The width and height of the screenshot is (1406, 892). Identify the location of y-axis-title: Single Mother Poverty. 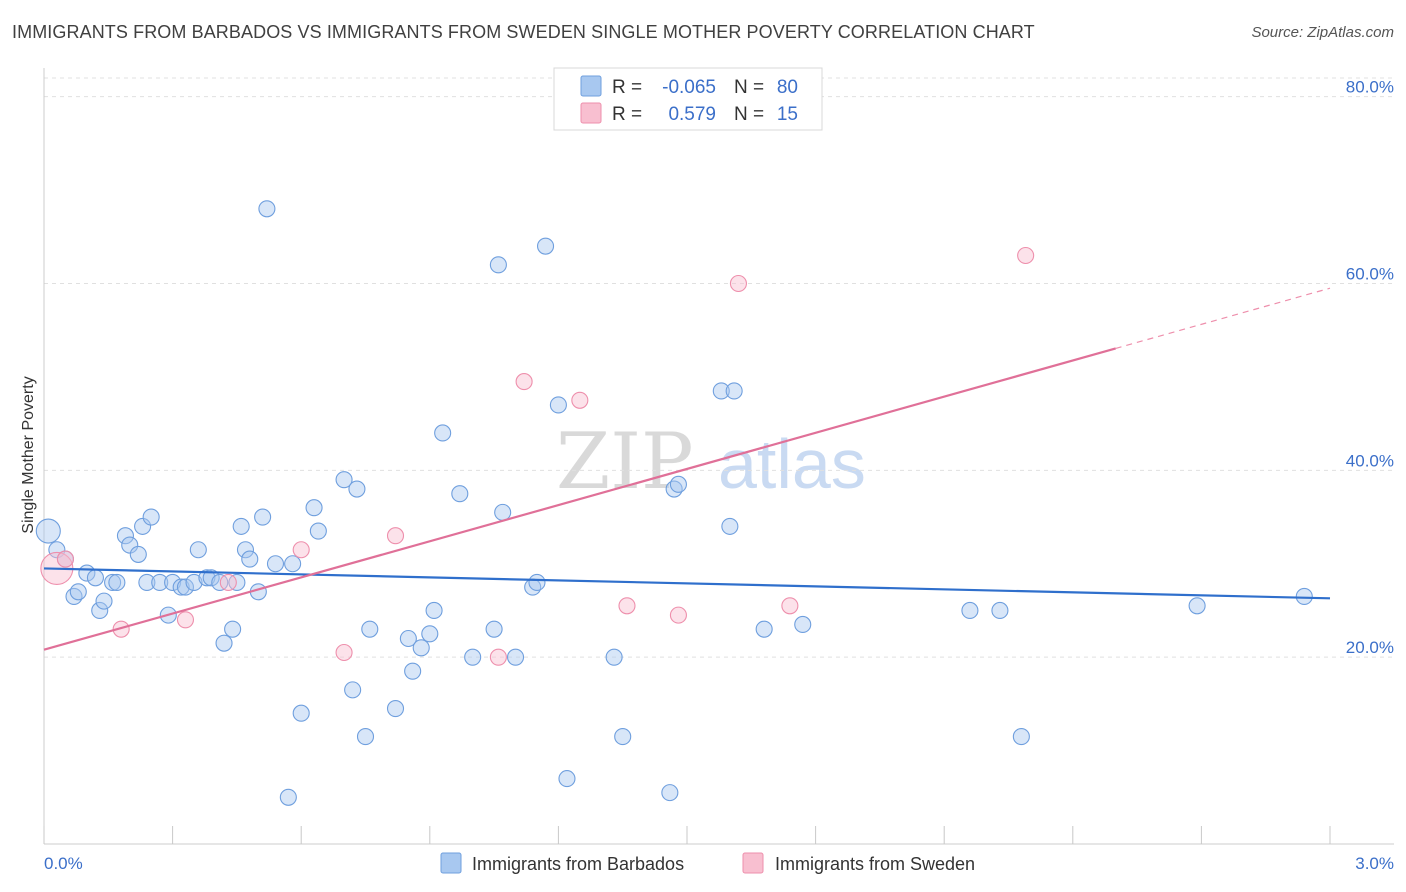
(28, 454).